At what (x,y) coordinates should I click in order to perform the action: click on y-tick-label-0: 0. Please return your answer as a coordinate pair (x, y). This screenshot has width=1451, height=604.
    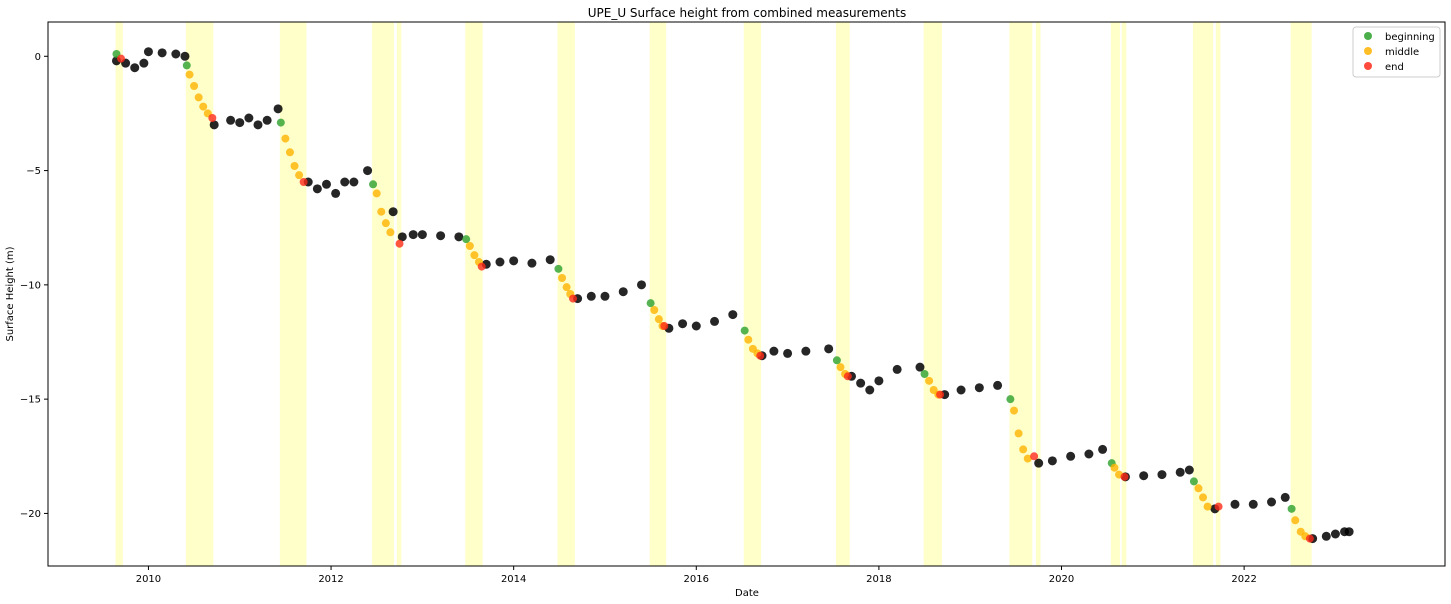
    Looking at the image, I should click on (38, 57).